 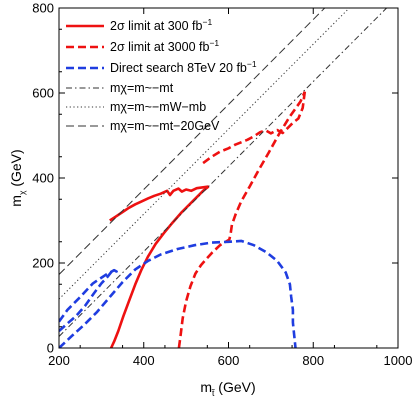 I want to click on y-axis-title: mχ (GeV), so click(x=17, y=177).